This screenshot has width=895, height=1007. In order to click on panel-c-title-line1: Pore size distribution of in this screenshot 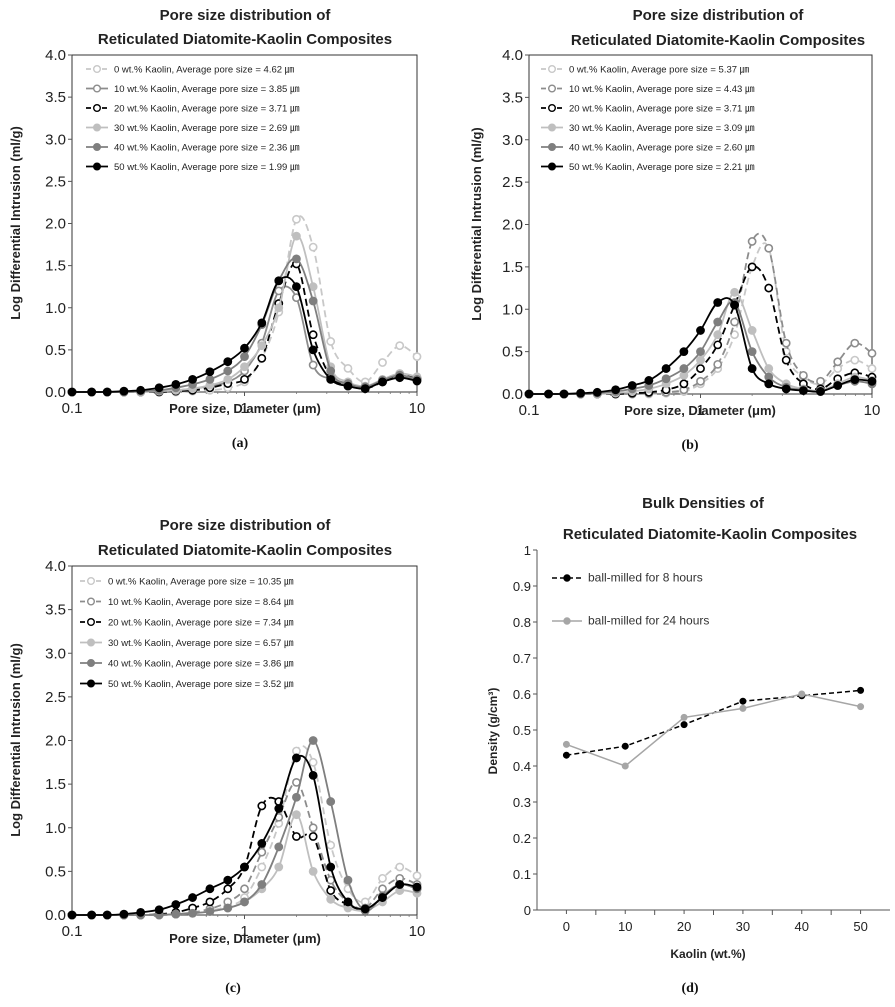, I will do `click(246, 525)`.